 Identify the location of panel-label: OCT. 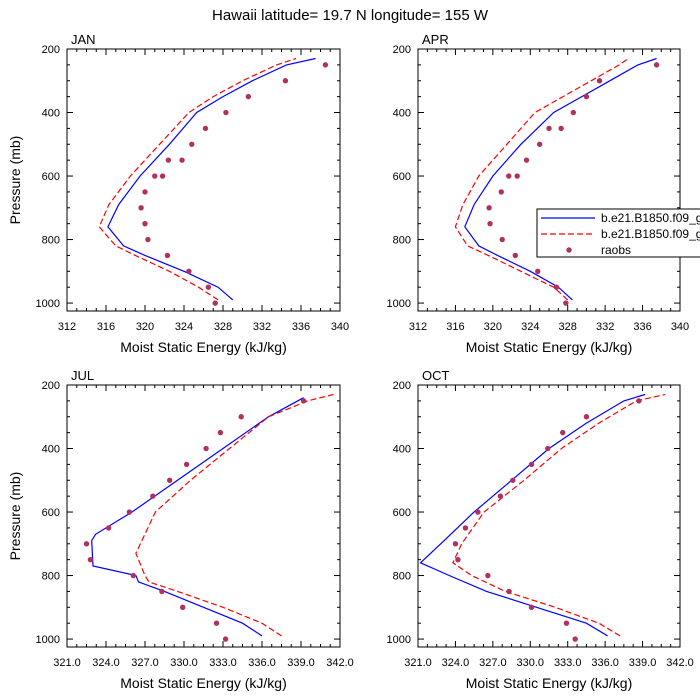
(436, 375).